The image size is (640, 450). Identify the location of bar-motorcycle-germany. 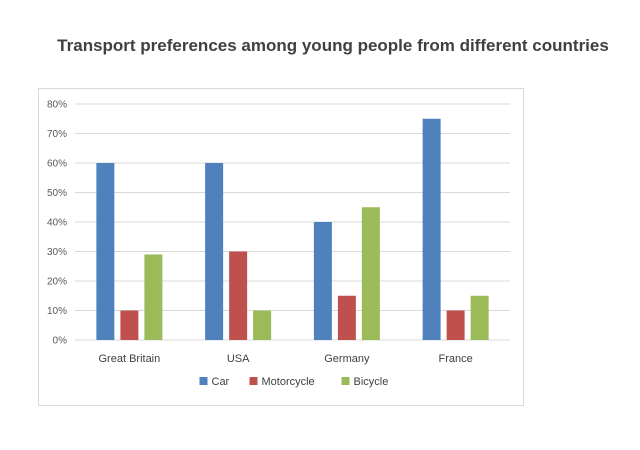
(346, 317).